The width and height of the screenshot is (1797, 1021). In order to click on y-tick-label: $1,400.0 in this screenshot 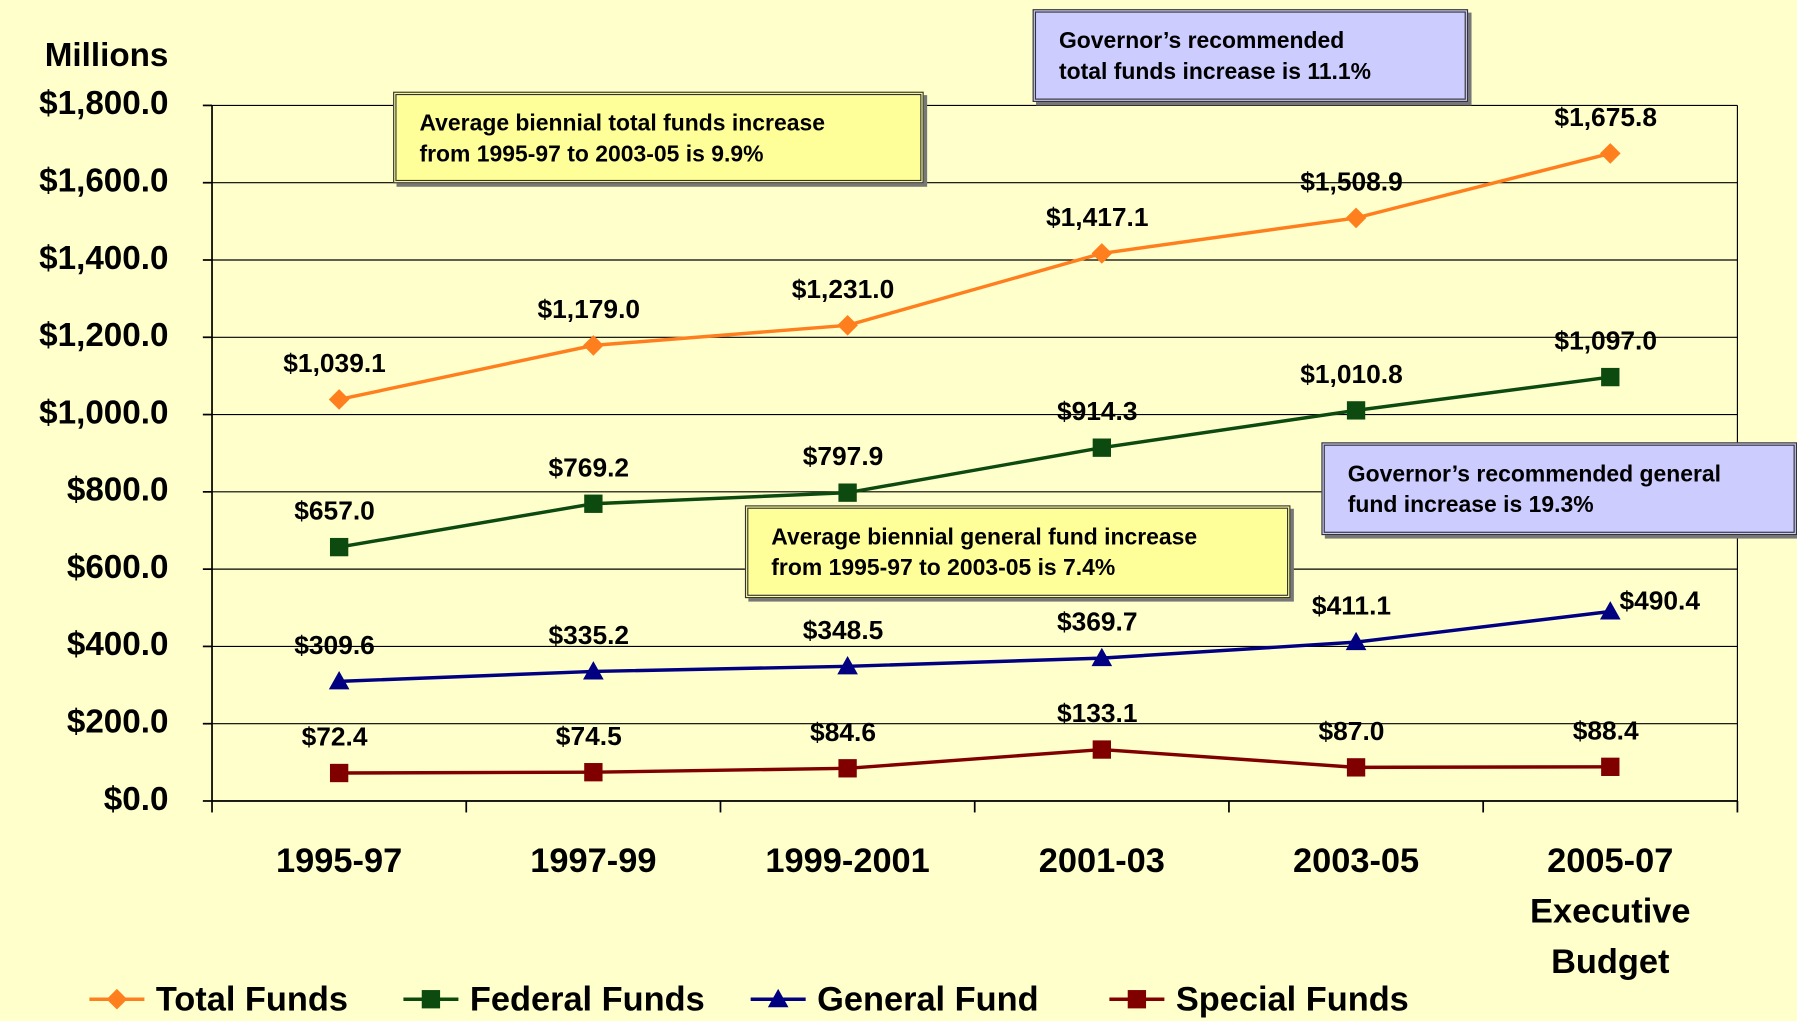, I will do `click(103, 258)`.